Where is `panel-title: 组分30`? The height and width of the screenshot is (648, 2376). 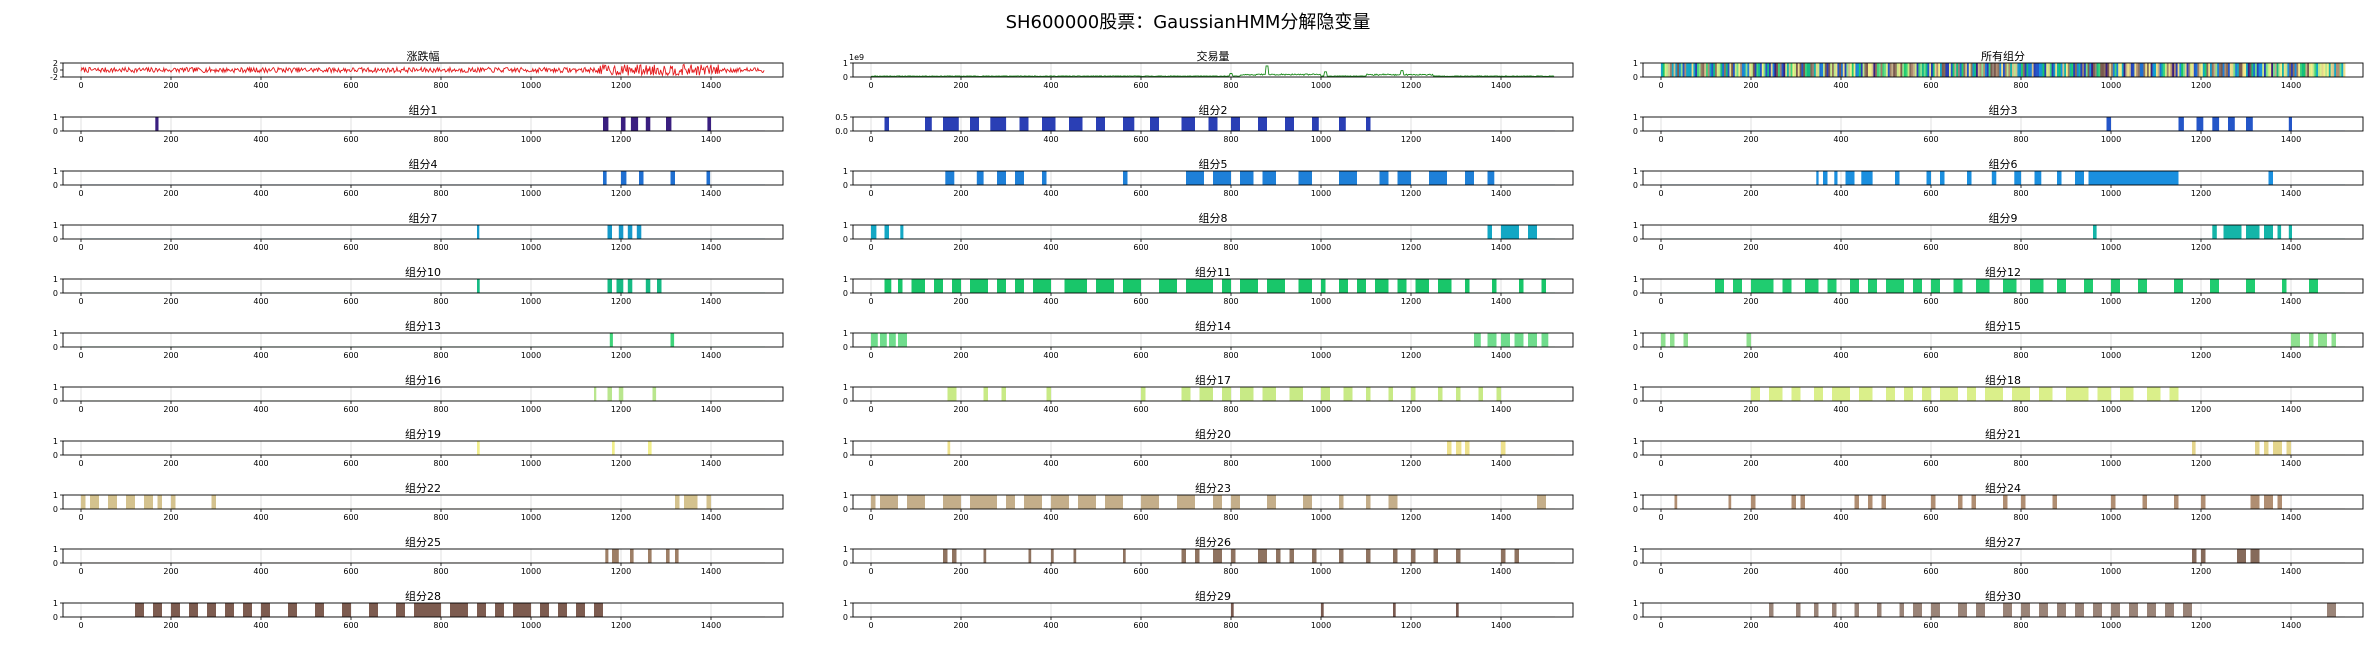 panel-title: 组分30 is located at coordinates (2003, 596).